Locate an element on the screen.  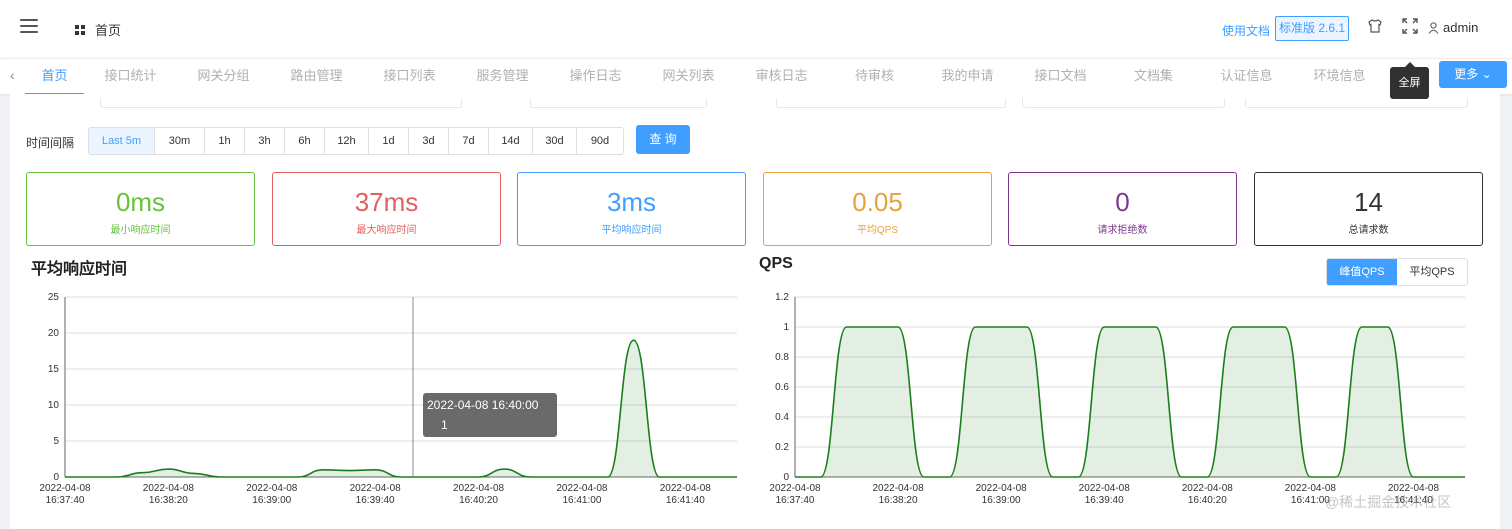
stat-label: 请求拒绝数 is located at coordinates (1122, 230).